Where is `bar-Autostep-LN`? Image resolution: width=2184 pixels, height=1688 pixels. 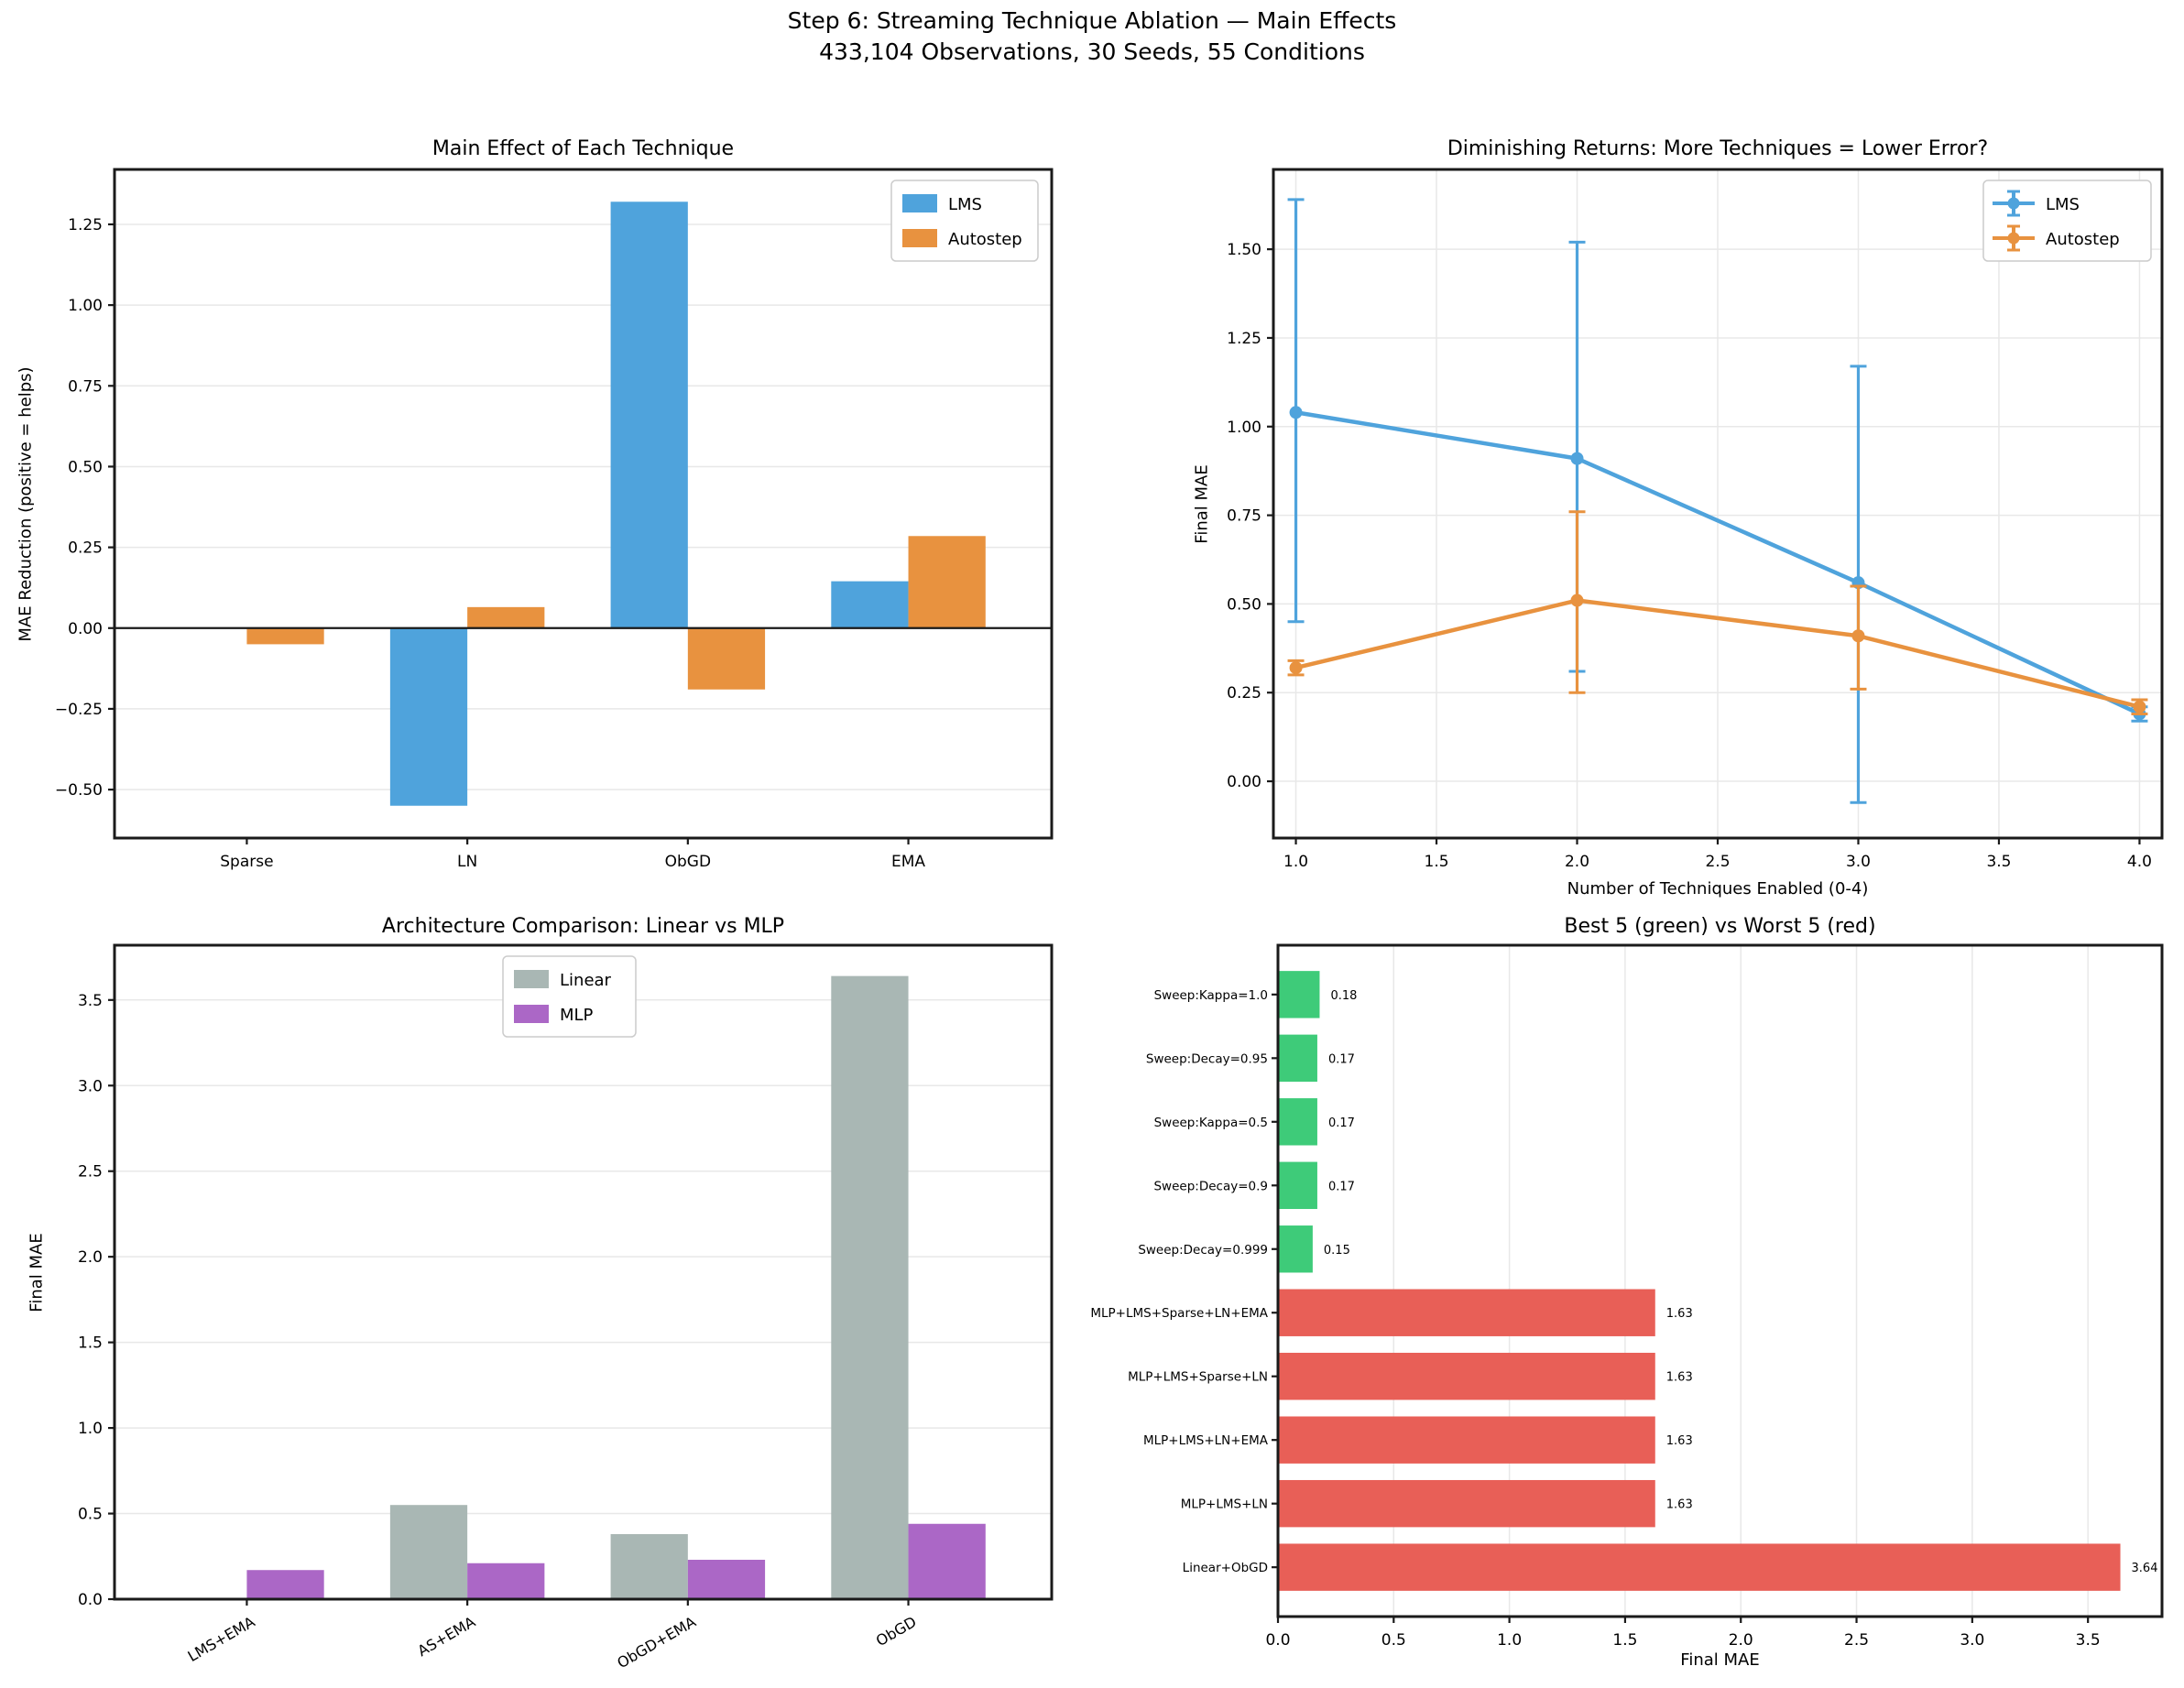
bar-Autostep-LN is located at coordinates (506, 617).